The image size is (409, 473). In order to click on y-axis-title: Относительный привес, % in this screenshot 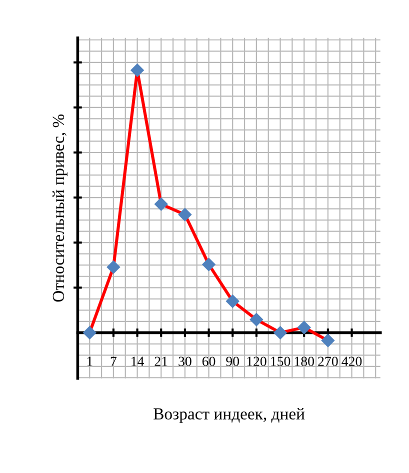, I will do `click(60, 208)`.